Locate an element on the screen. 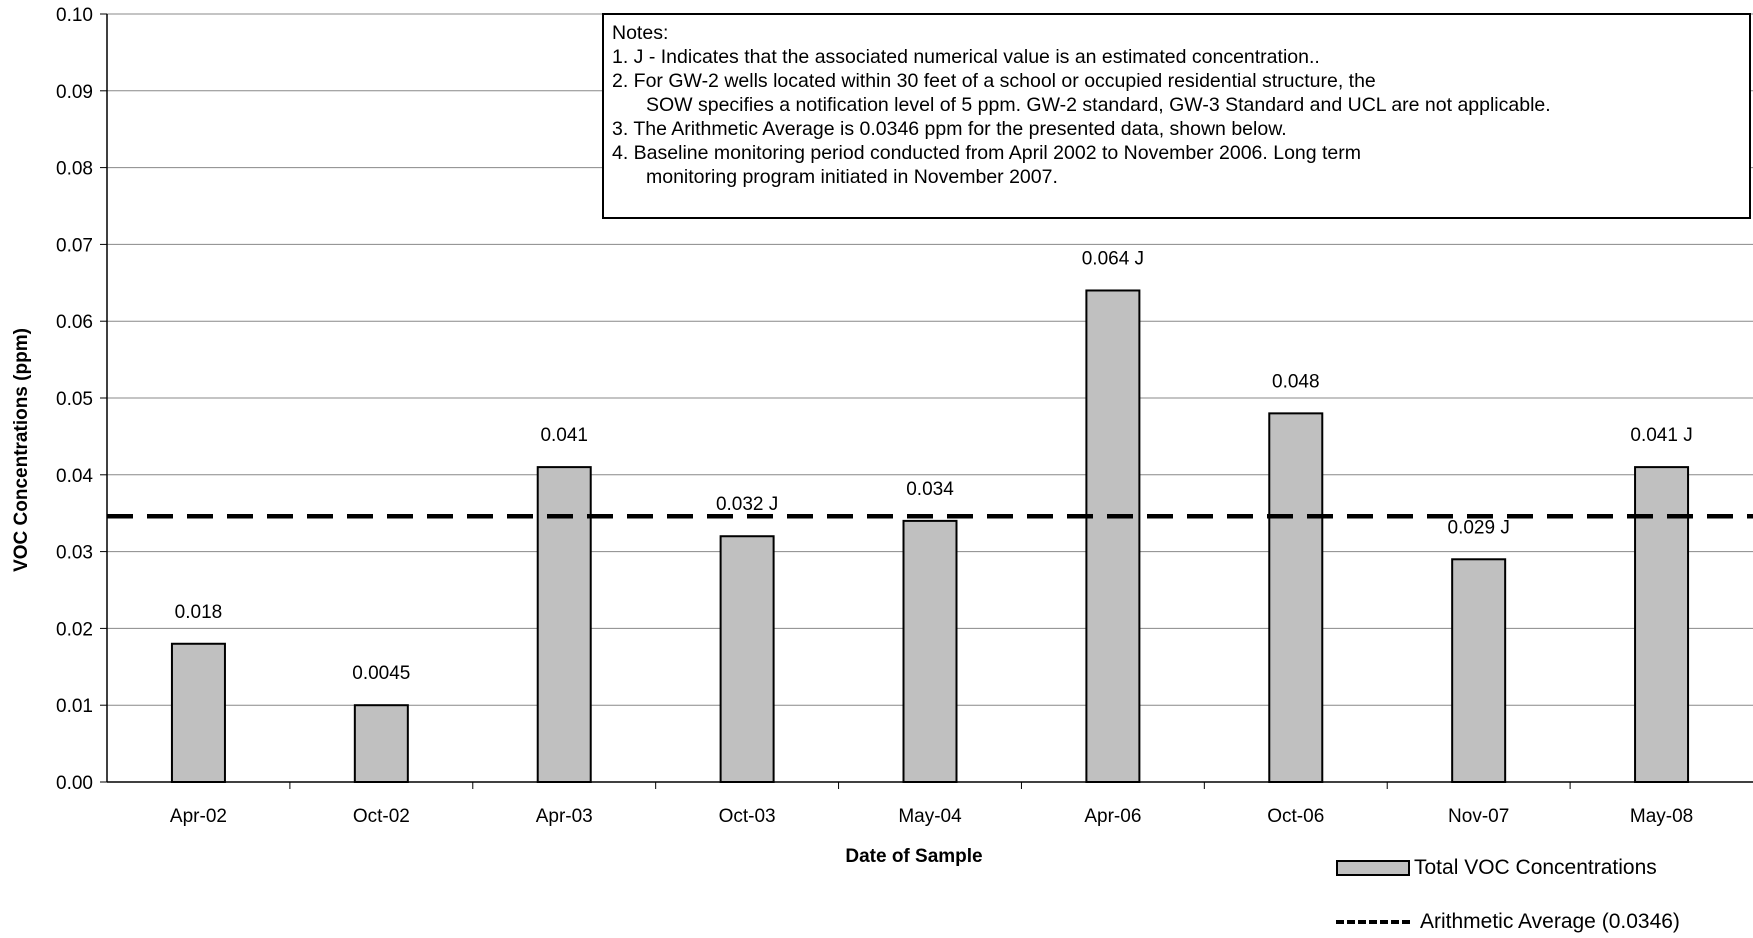 This screenshot has height=938, width=1753. y-tick-label: 0.06 is located at coordinates (74, 322).